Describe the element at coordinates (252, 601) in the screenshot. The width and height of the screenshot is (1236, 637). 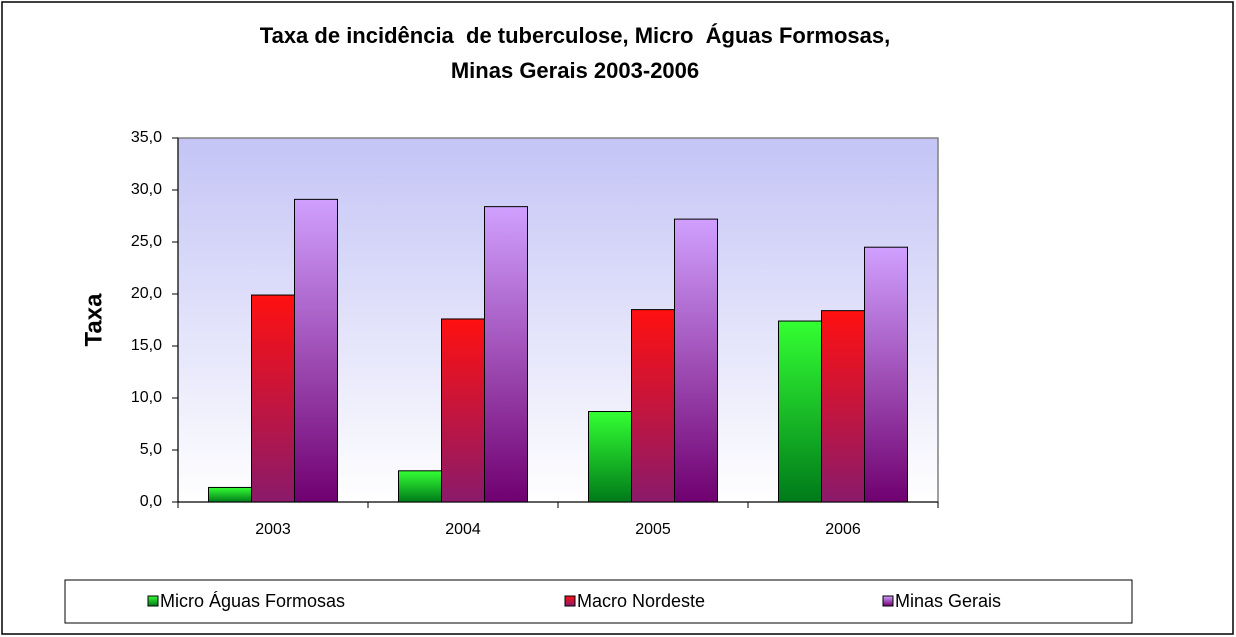
I see `legend-label: Micro Águas Formosas` at that location.